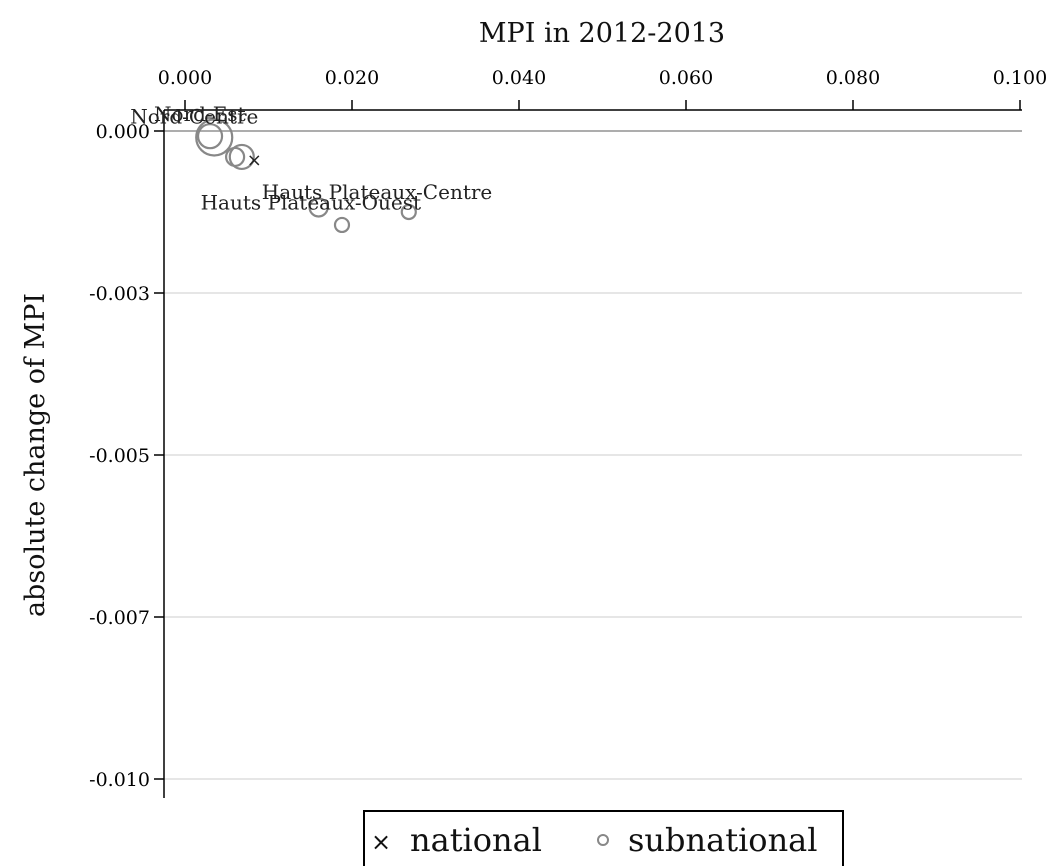 This screenshot has height=866, width=1060. Describe the element at coordinates (123, 132) in the screenshot. I see `y-tick-label: 0.000` at that location.